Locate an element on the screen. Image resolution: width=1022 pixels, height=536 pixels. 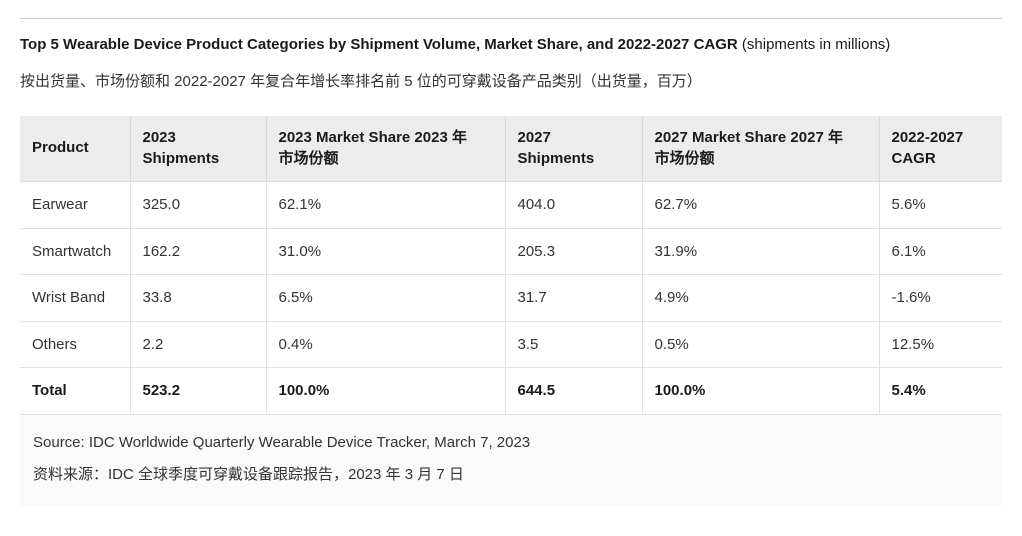
cell-2023-shipments: 325.0 is located at coordinates (198, 205).